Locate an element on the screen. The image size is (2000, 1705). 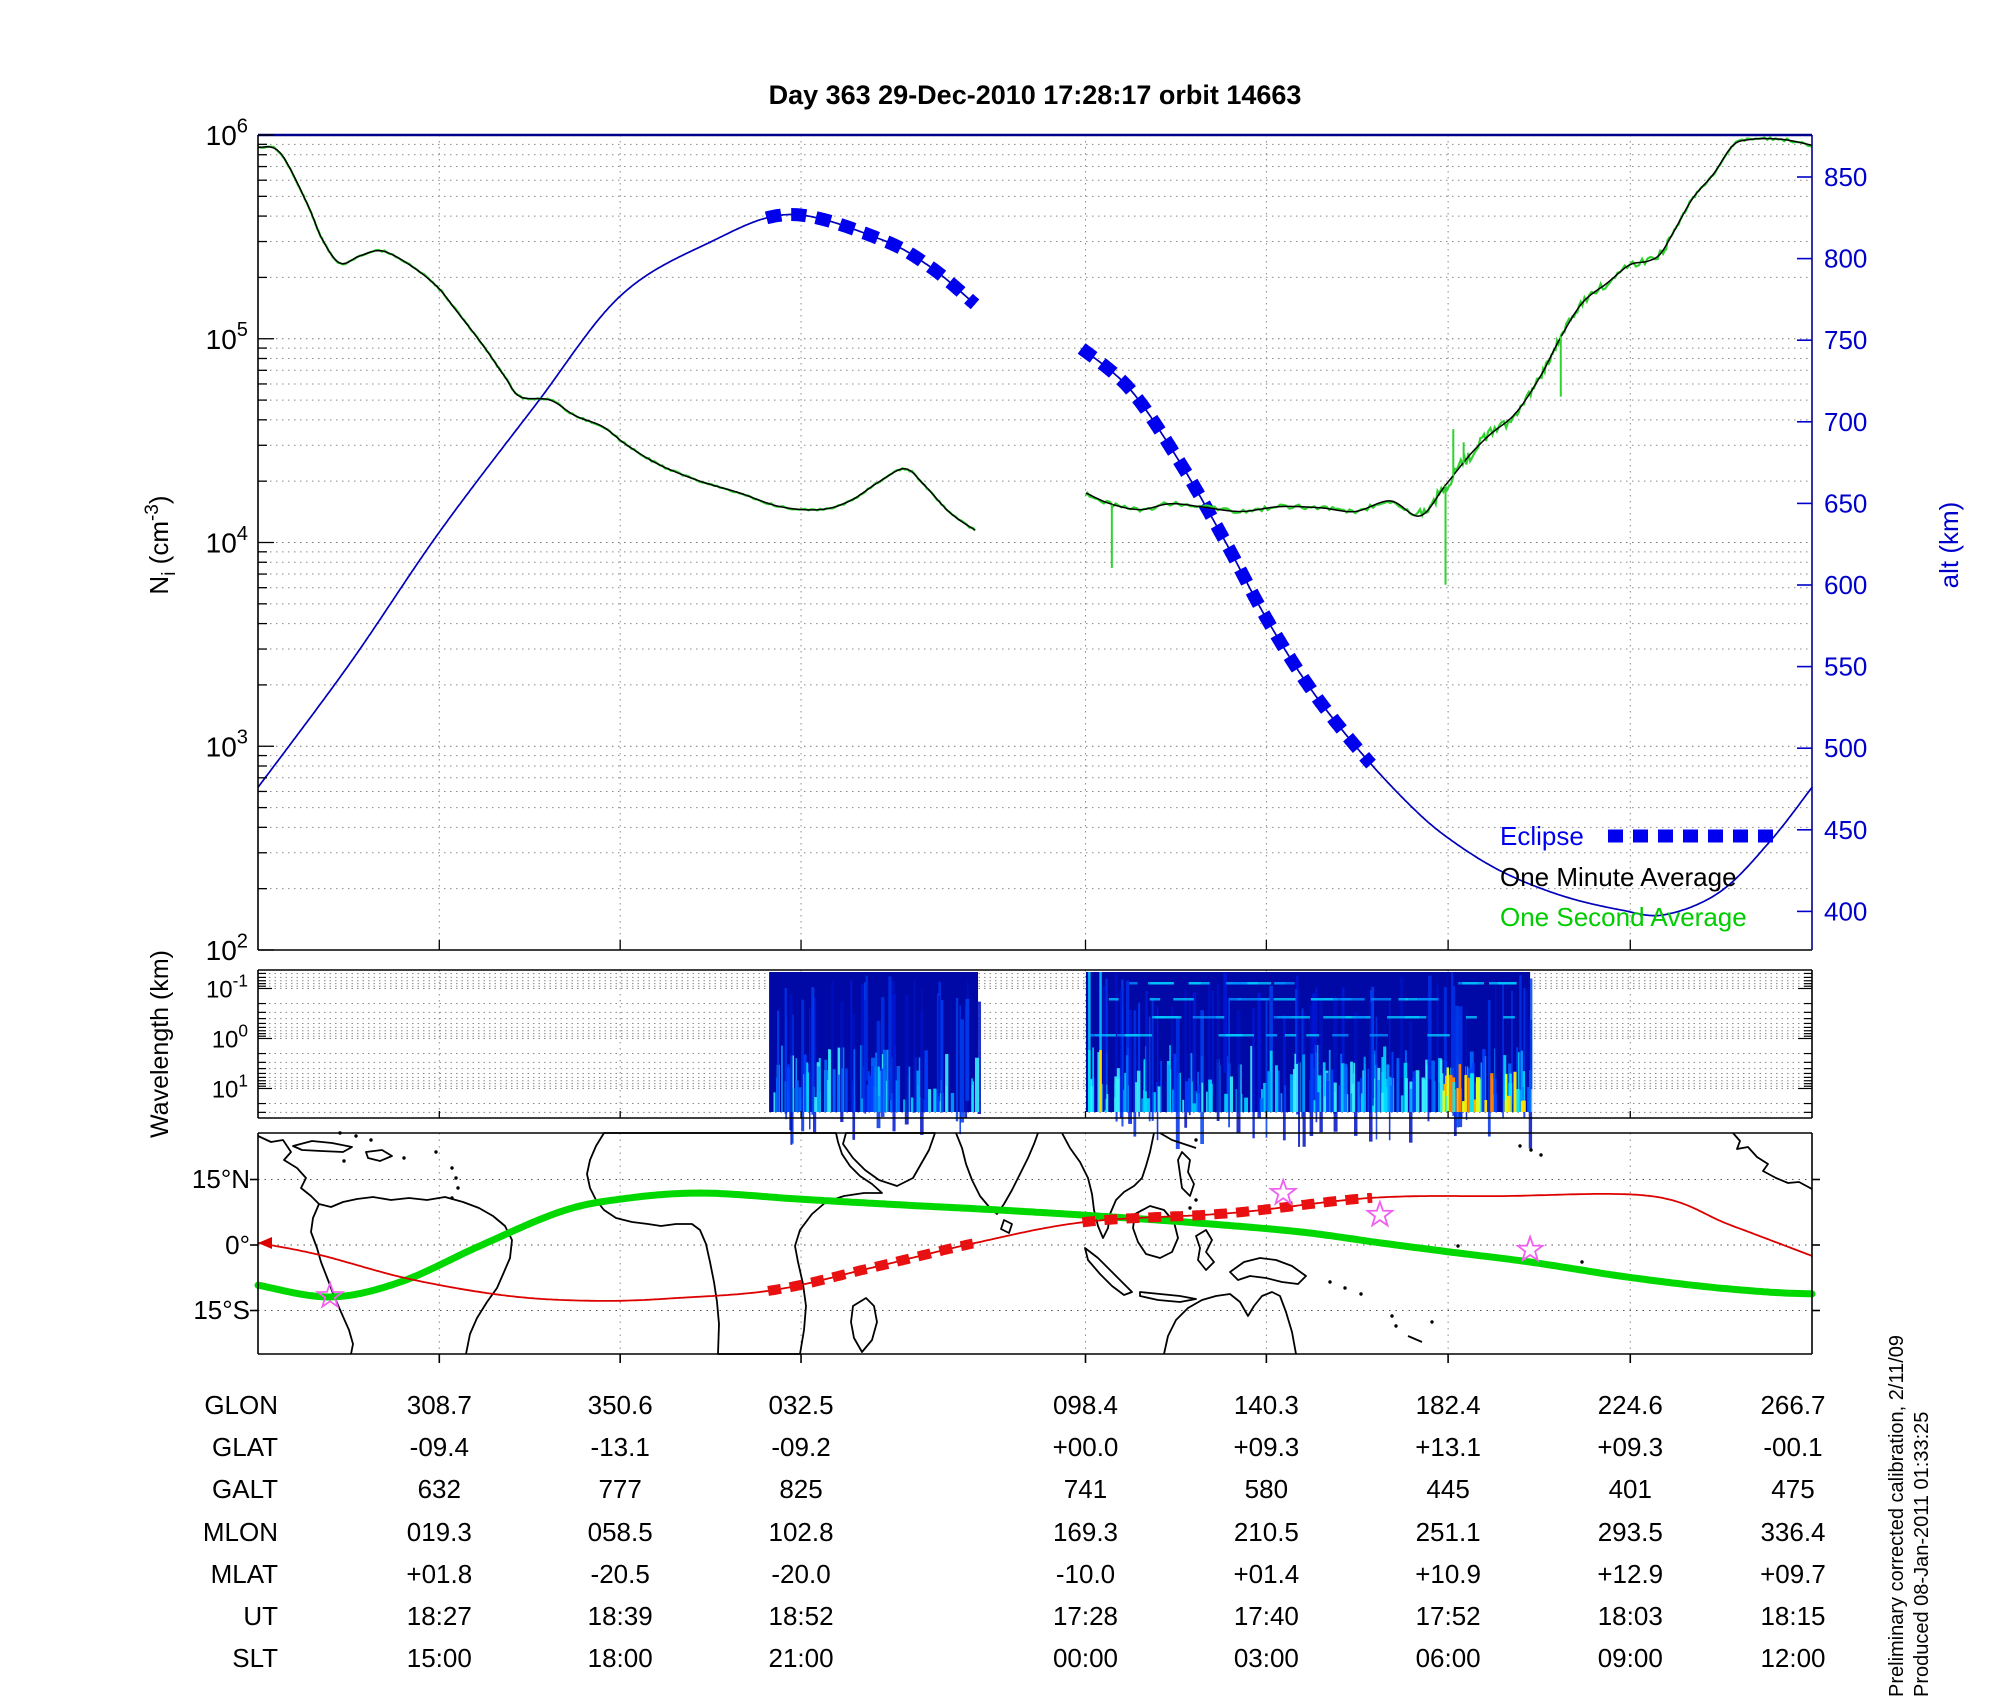
wavelength-tick-label-exp: 0 is located at coordinates (243, 1031).